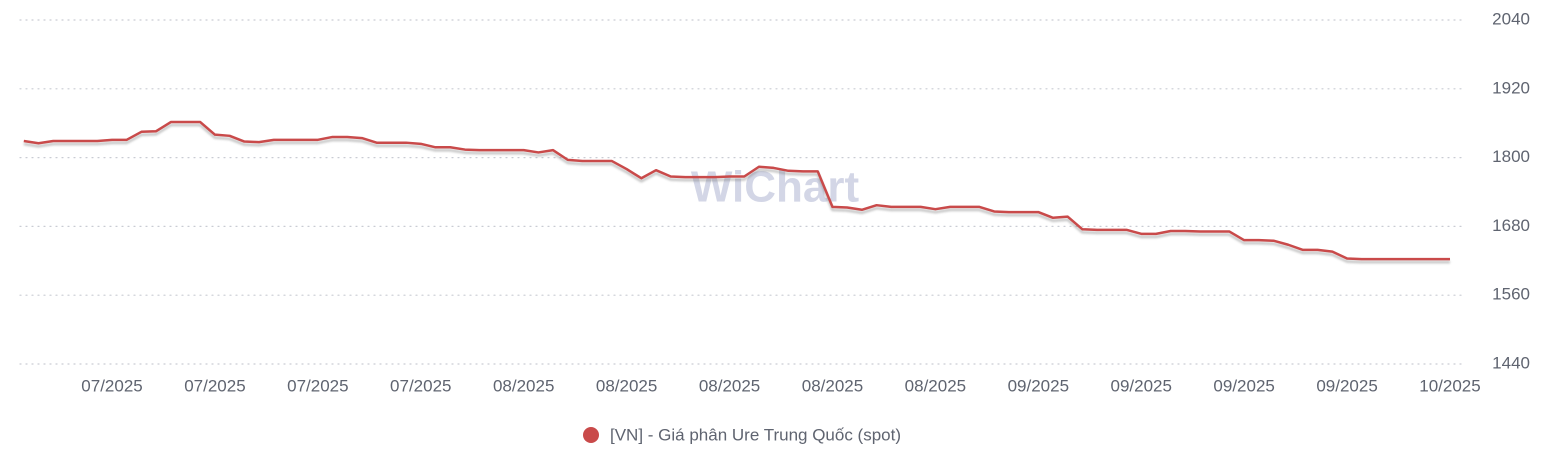  I want to click on y-tick-label: 2040, so click(1511, 18).